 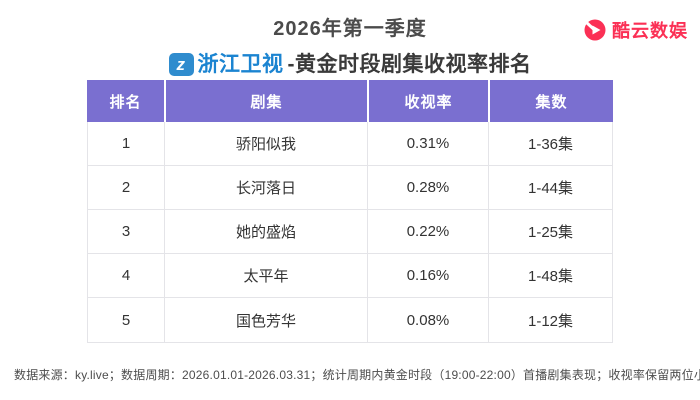 I want to click on table-row: 2 长河落日 0.28% 1-44集, so click(x=350, y=188).